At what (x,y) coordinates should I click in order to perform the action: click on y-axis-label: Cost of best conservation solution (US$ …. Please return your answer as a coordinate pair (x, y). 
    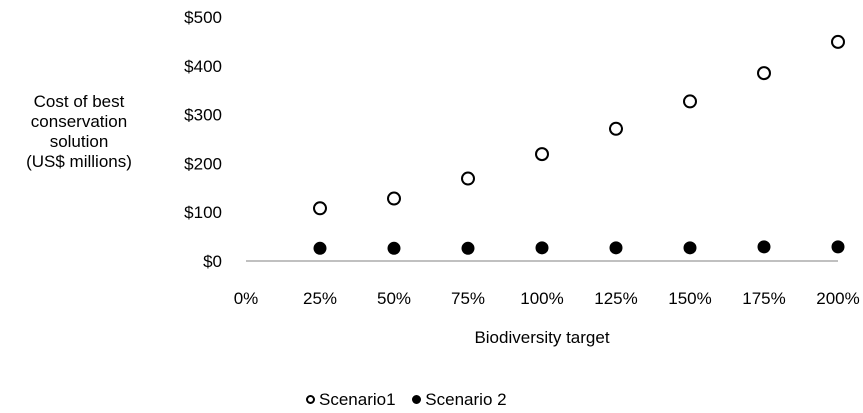
    Looking at the image, I should click on (79, 131).